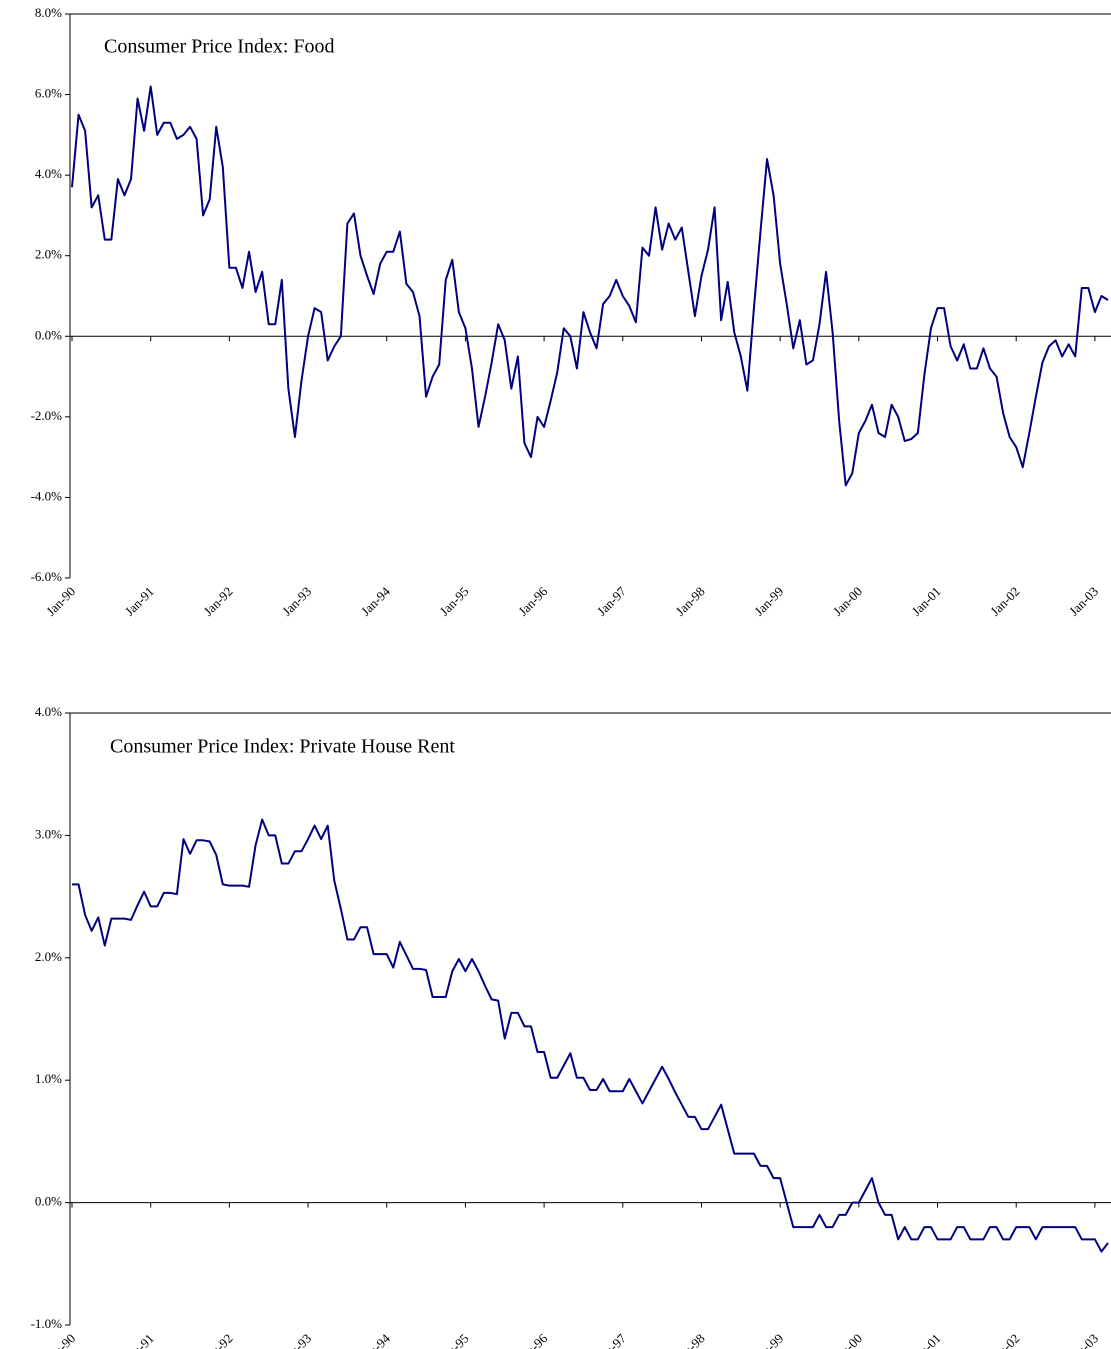 The width and height of the screenshot is (1111, 1349). I want to click on chart-title: Consumer Price Index: Private House Rent, so click(282, 747).